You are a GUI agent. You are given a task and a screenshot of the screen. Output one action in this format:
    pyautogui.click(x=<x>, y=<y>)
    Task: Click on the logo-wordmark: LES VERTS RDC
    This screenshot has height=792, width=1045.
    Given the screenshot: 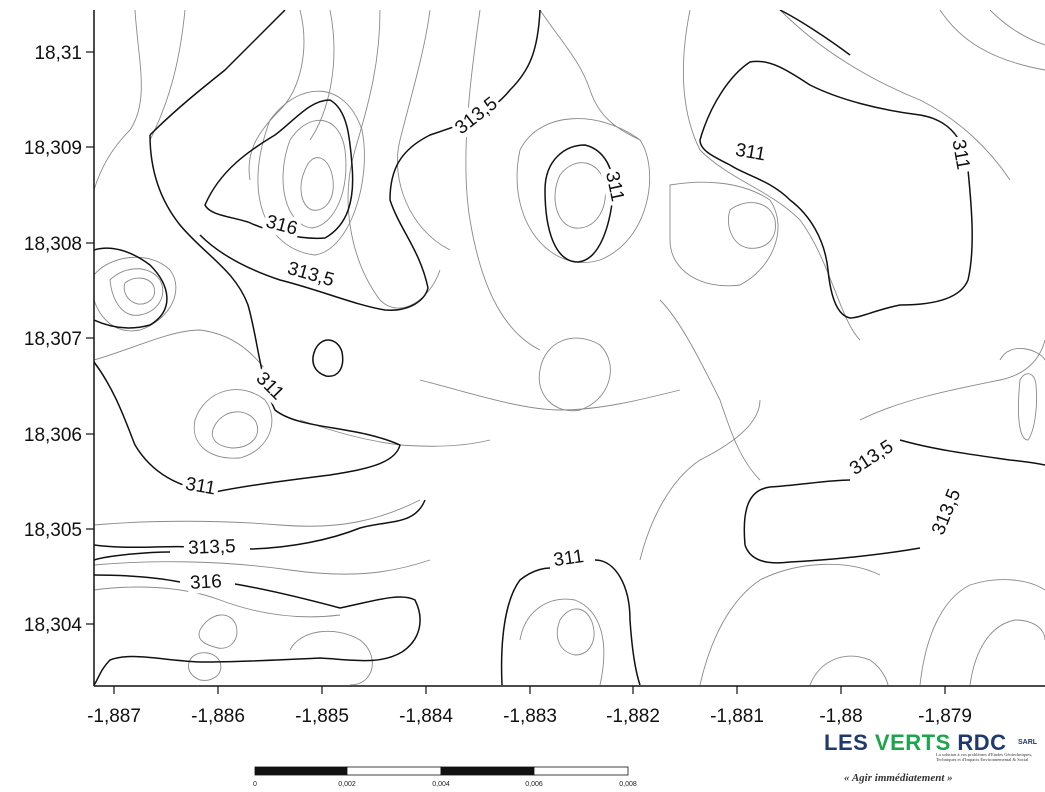 What is the action you would take?
    pyautogui.click(x=915, y=743)
    